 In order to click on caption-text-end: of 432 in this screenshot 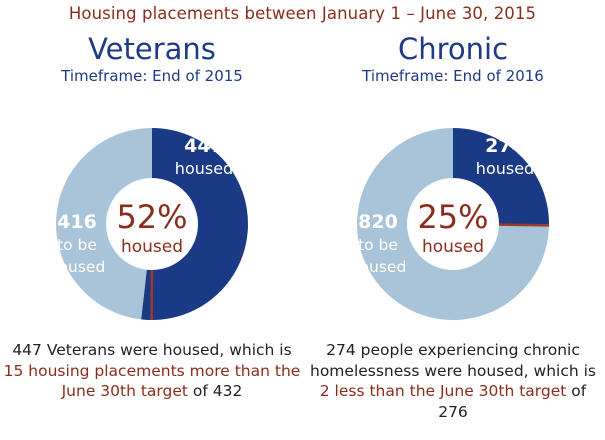, I will do `click(215, 391)`.